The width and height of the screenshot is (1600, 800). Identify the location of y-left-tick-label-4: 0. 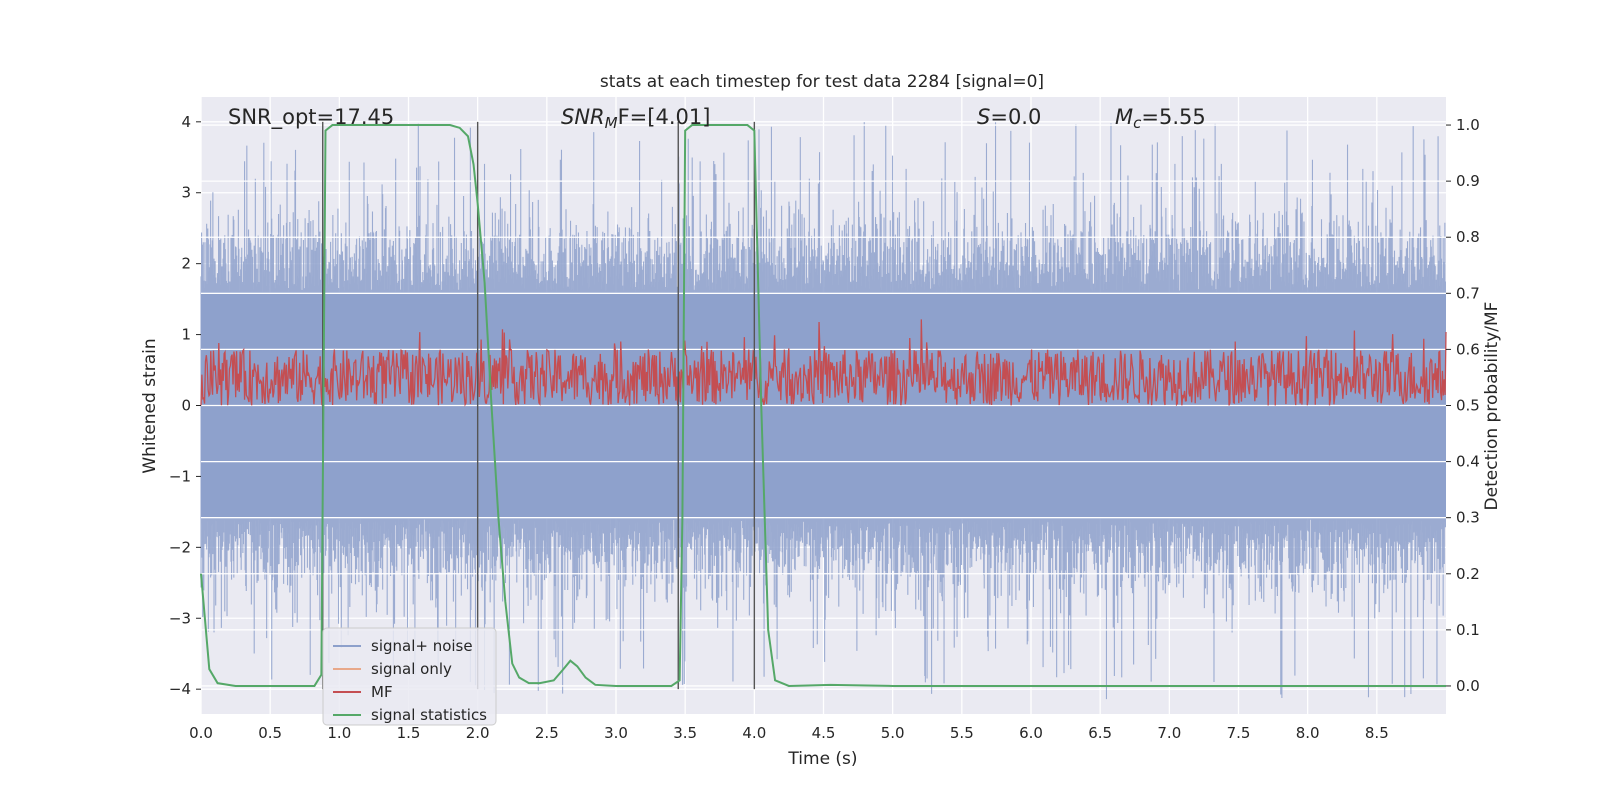
(186, 406).